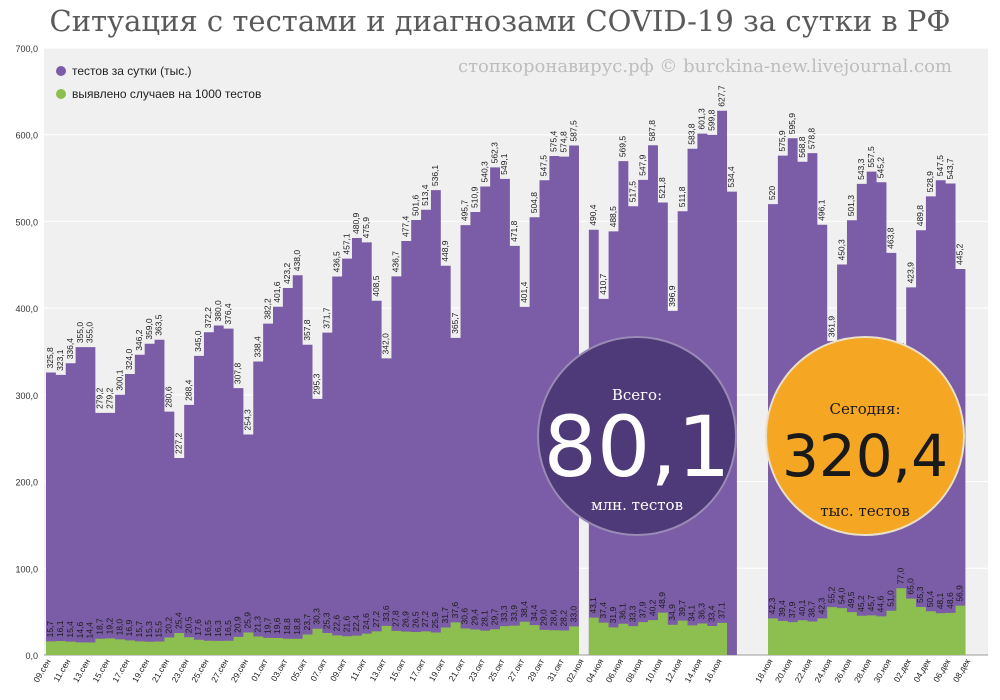 The height and width of the screenshot is (700, 1000). What do you see at coordinates (445, 251) in the screenshot?
I see `tests-data-label: 448,9` at bounding box center [445, 251].